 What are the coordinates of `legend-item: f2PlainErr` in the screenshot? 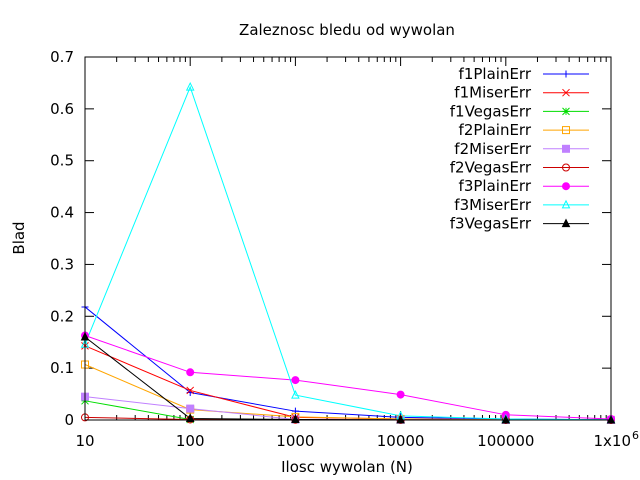 It's located at (524, 130).